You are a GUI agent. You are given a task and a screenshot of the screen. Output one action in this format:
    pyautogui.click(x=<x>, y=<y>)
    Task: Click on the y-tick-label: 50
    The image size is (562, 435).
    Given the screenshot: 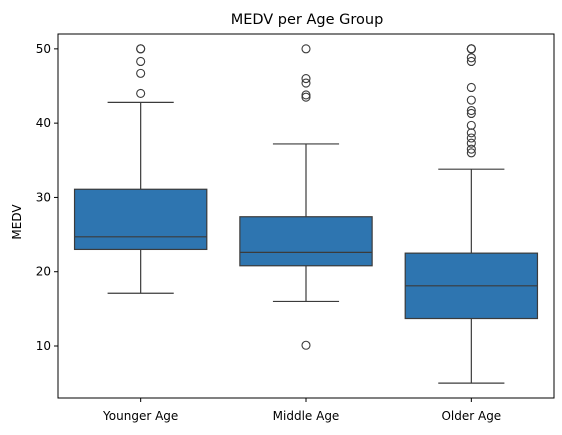 What is the action you would take?
    pyautogui.click(x=43, y=49)
    